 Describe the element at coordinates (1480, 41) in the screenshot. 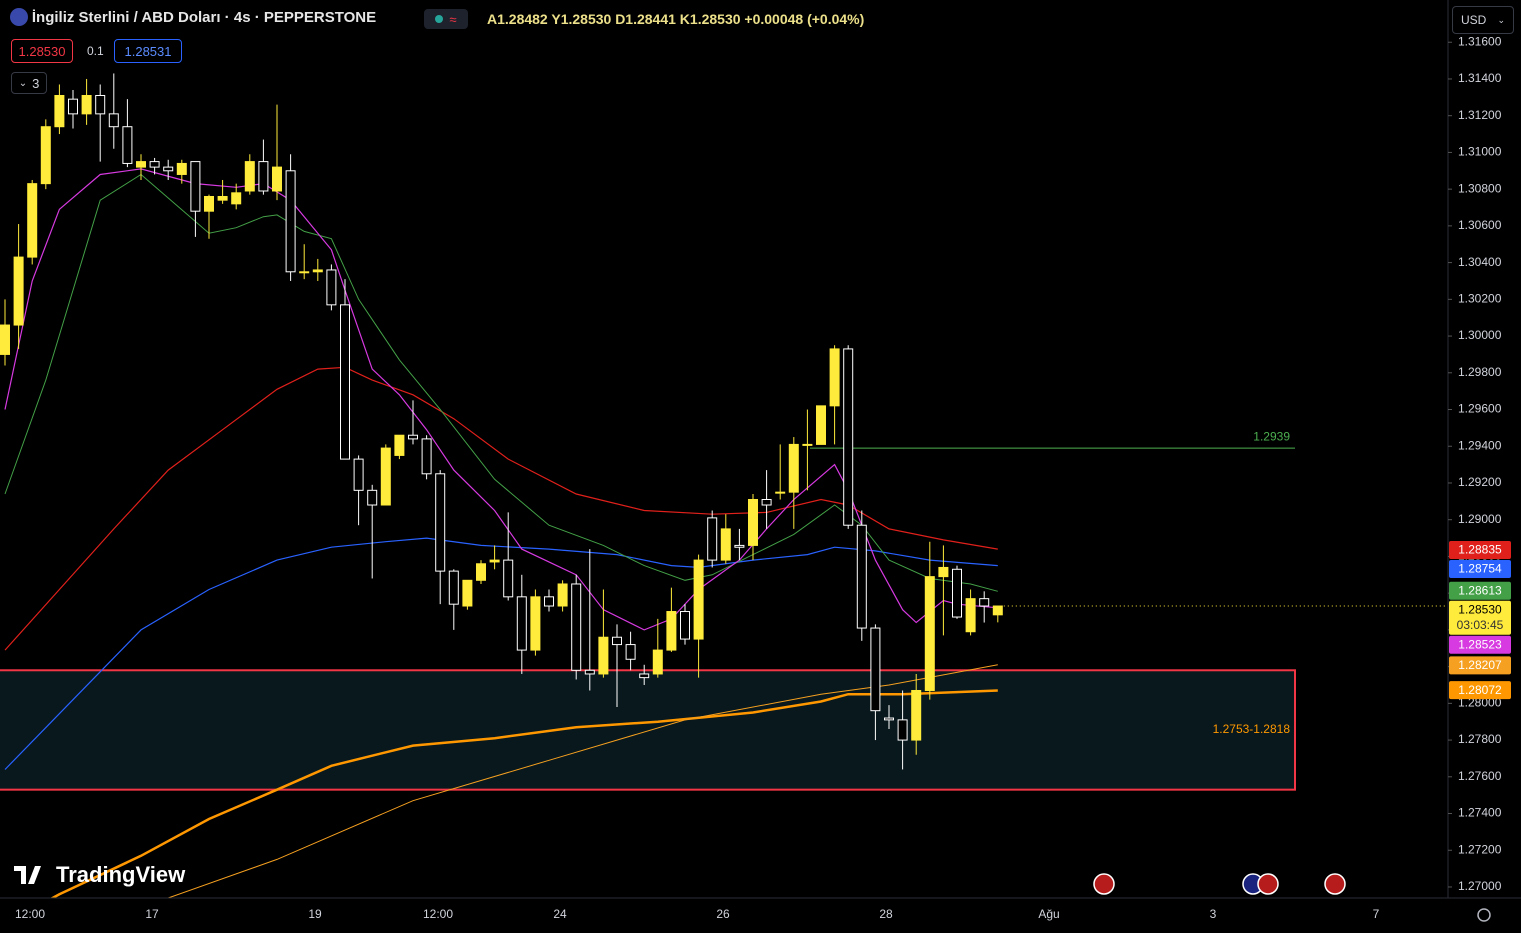

I see `y-tick-label: 1.31600` at that location.